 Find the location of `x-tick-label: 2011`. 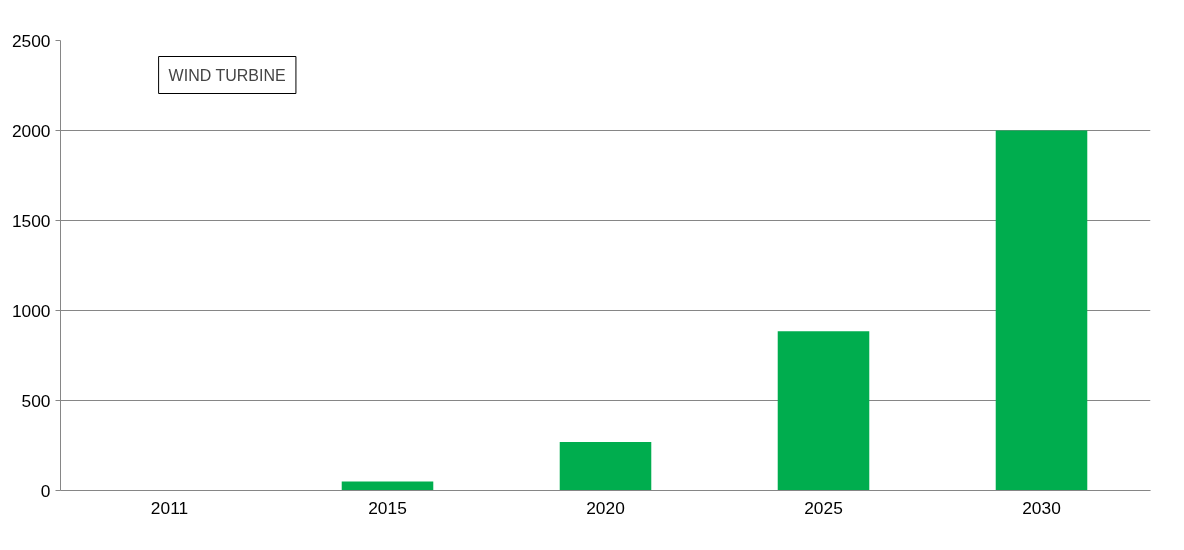

x-tick-label: 2011 is located at coordinates (169, 507).